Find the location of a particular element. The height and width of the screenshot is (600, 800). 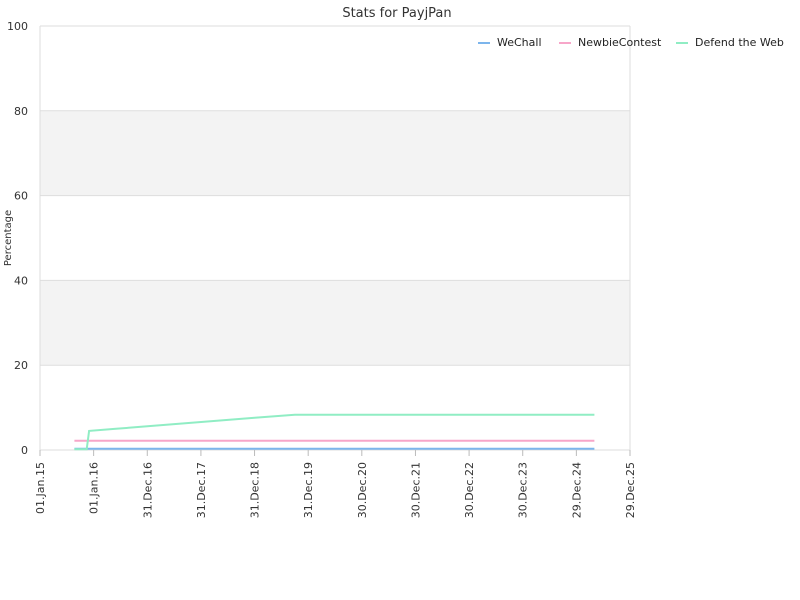

x-tick-label: 01.Jan.15 is located at coordinates (40, 488).